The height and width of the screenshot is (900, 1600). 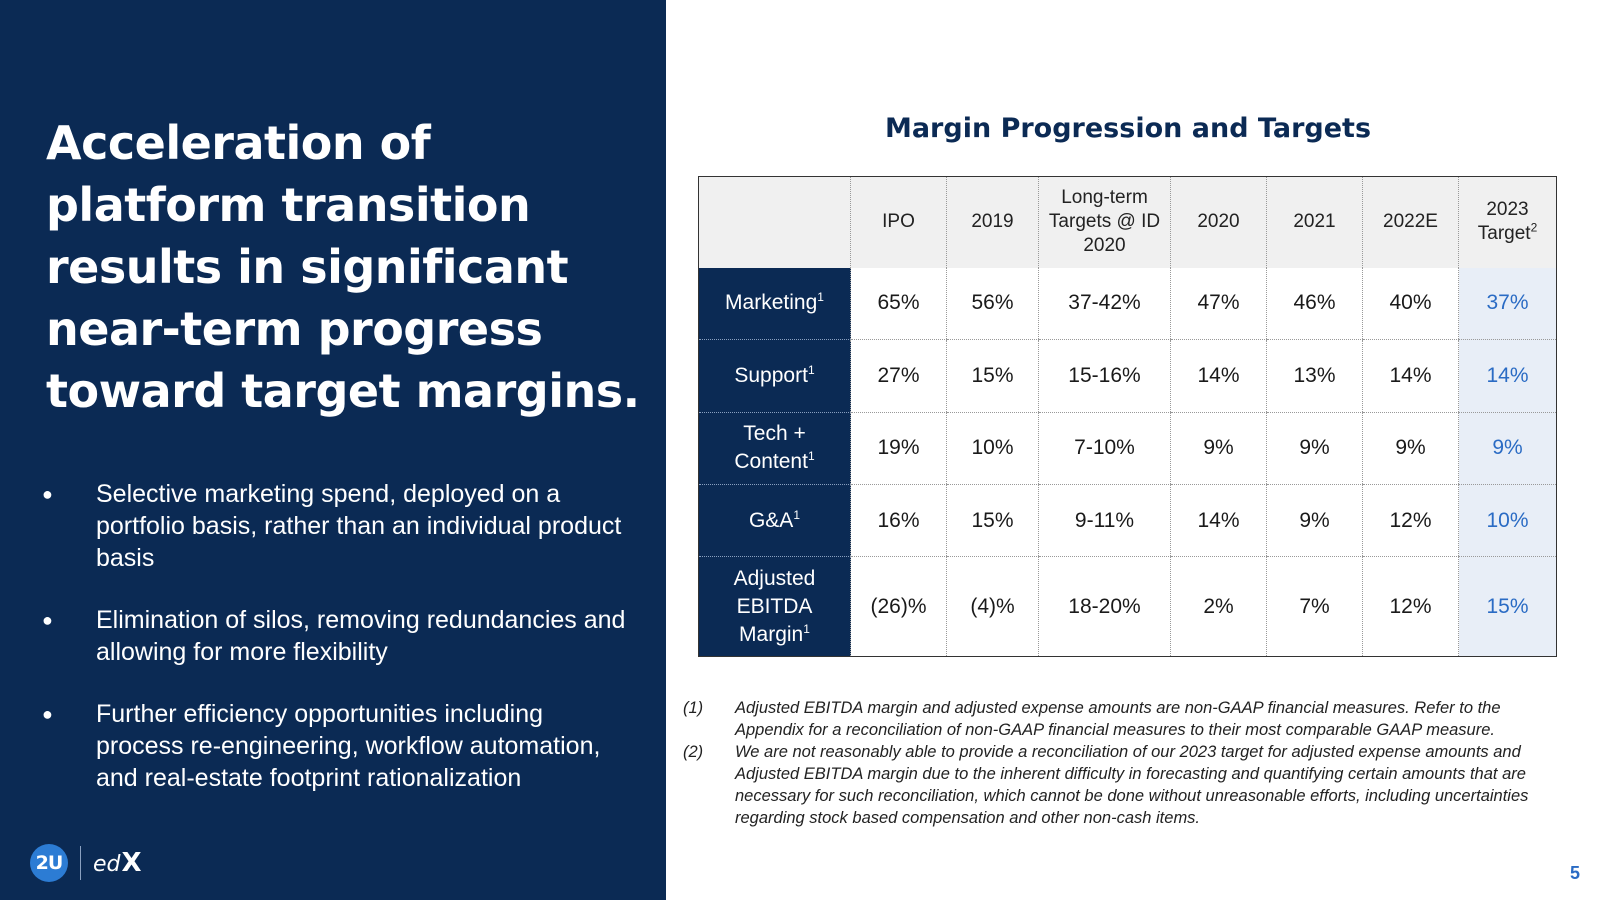 What do you see at coordinates (898, 376) in the screenshot?
I see `table-cell: 27%` at bounding box center [898, 376].